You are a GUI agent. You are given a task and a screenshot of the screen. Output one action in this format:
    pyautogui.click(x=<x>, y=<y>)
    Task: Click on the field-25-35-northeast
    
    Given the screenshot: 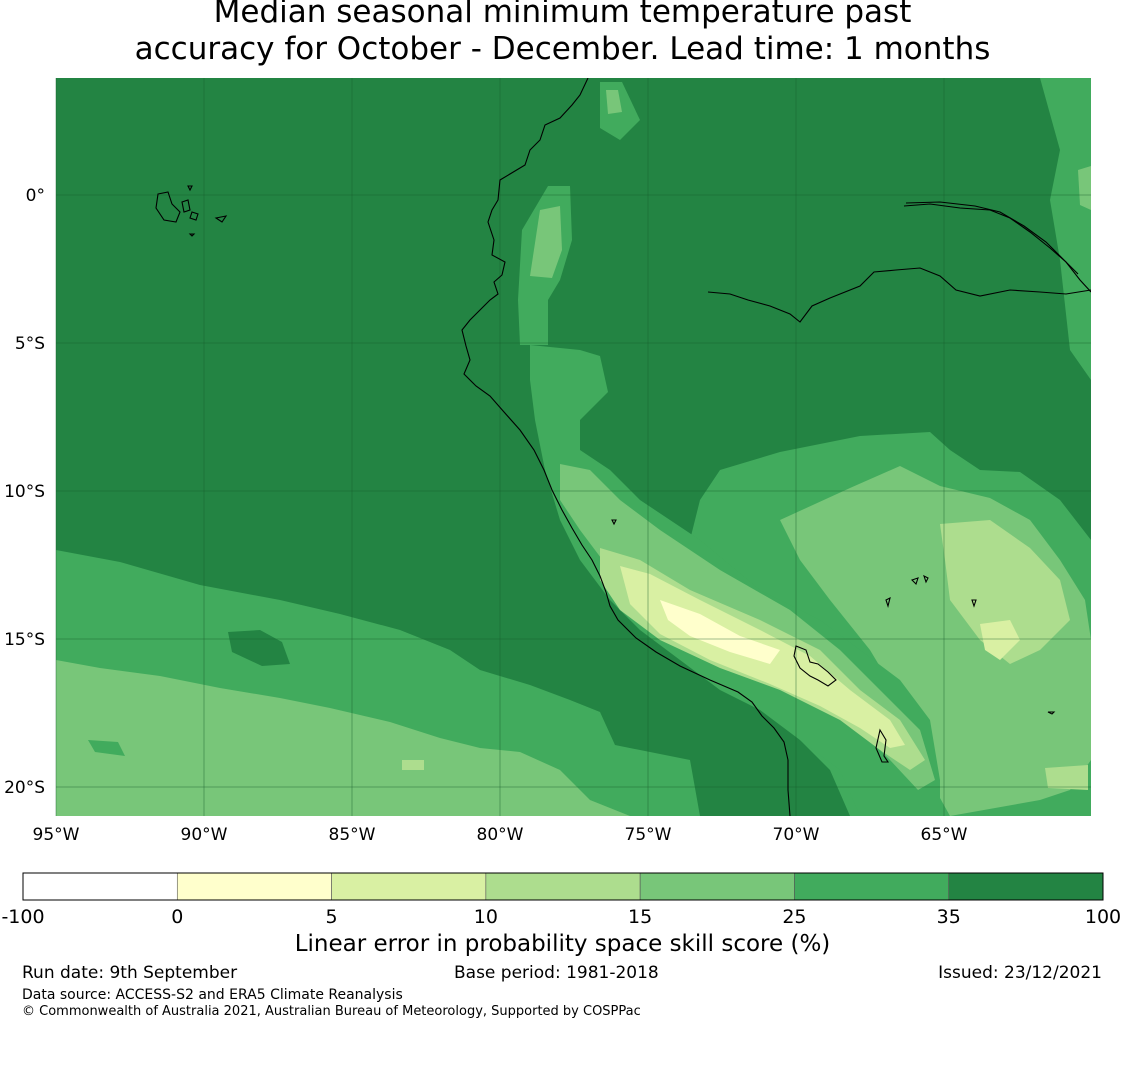 What is the action you would take?
    pyautogui.click(x=1065, y=229)
    